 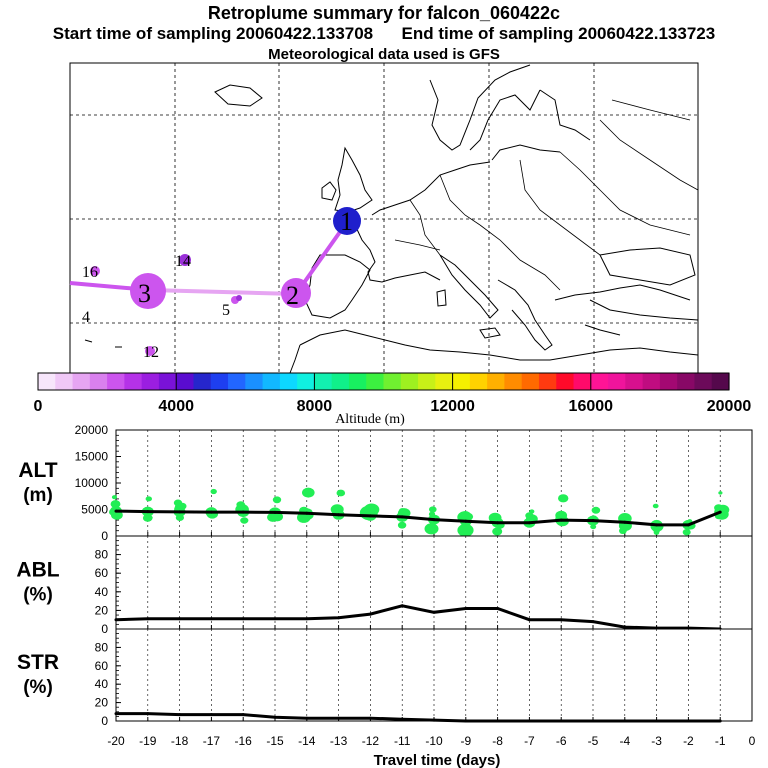 I want to click on colorbar-tick-label: 20000, so click(x=729, y=406).